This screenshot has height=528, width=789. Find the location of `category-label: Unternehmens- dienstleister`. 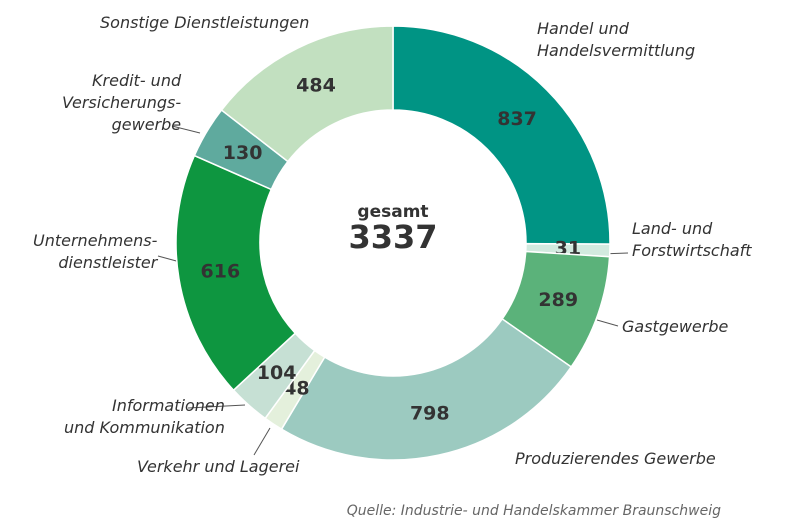

category-label: Unternehmens- dienstleister is located at coordinates (95, 251).